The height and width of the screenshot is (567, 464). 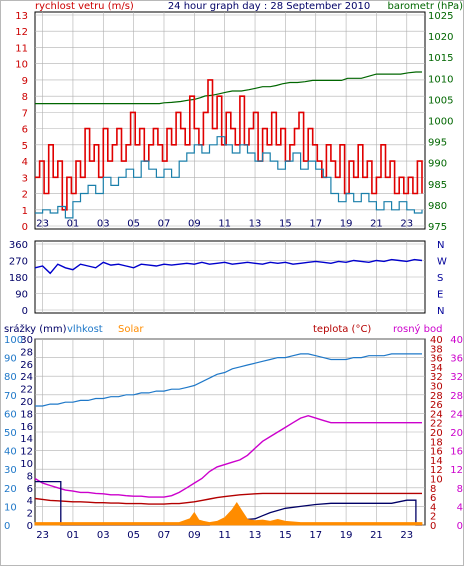 What do you see at coordinates (436, 359) in the screenshot?
I see `temp-ytick-18: 36` at bounding box center [436, 359].